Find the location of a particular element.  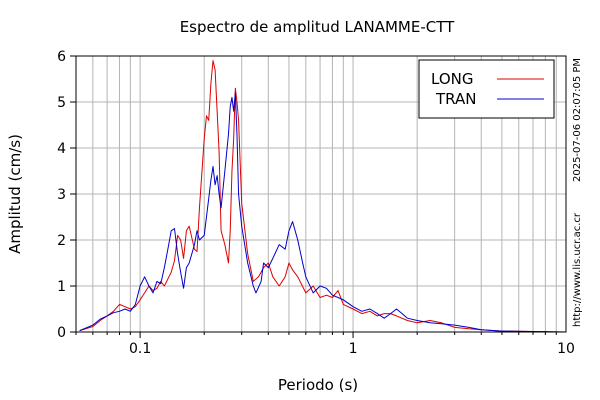

y-tick-label: 3 is located at coordinates (61, 195).